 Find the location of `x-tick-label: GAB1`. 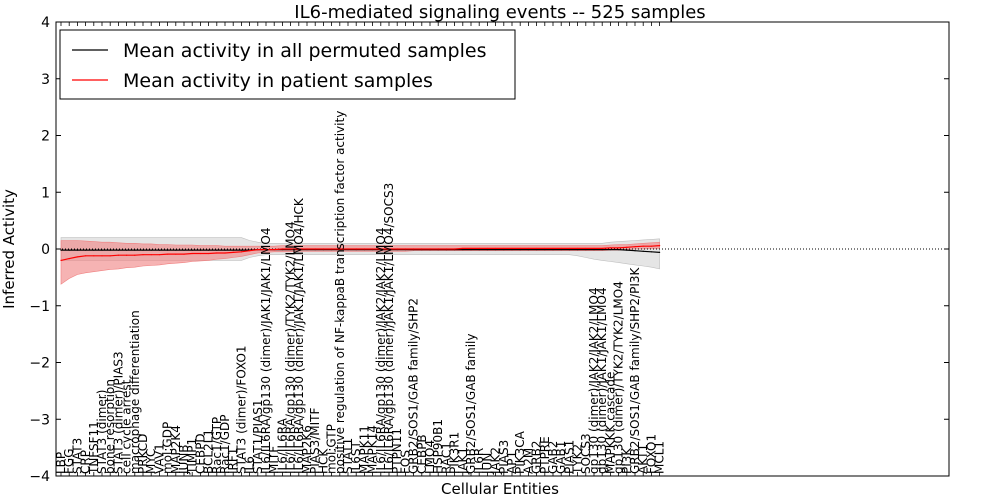

x-tick-label: GAB1 is located at coordinates (561, 457).